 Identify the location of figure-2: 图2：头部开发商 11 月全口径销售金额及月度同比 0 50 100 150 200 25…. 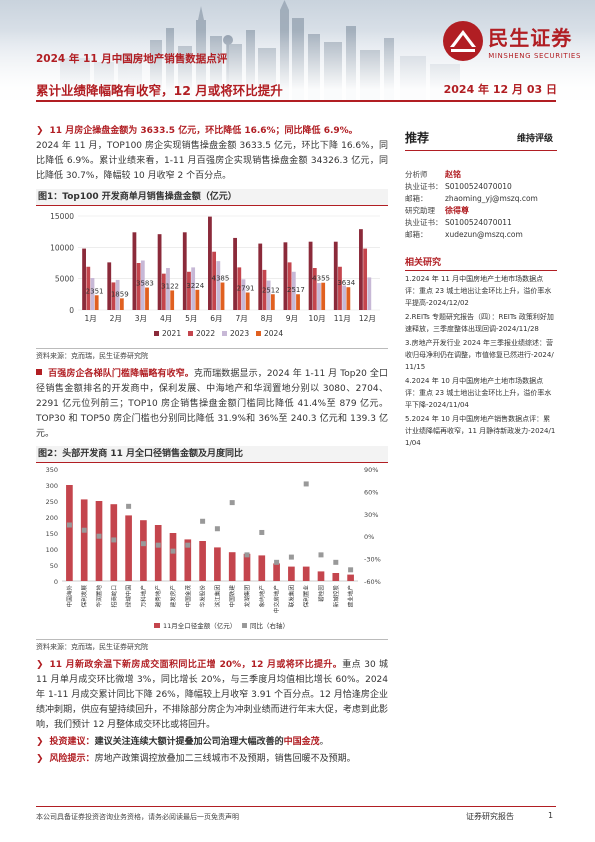
(212, 549).